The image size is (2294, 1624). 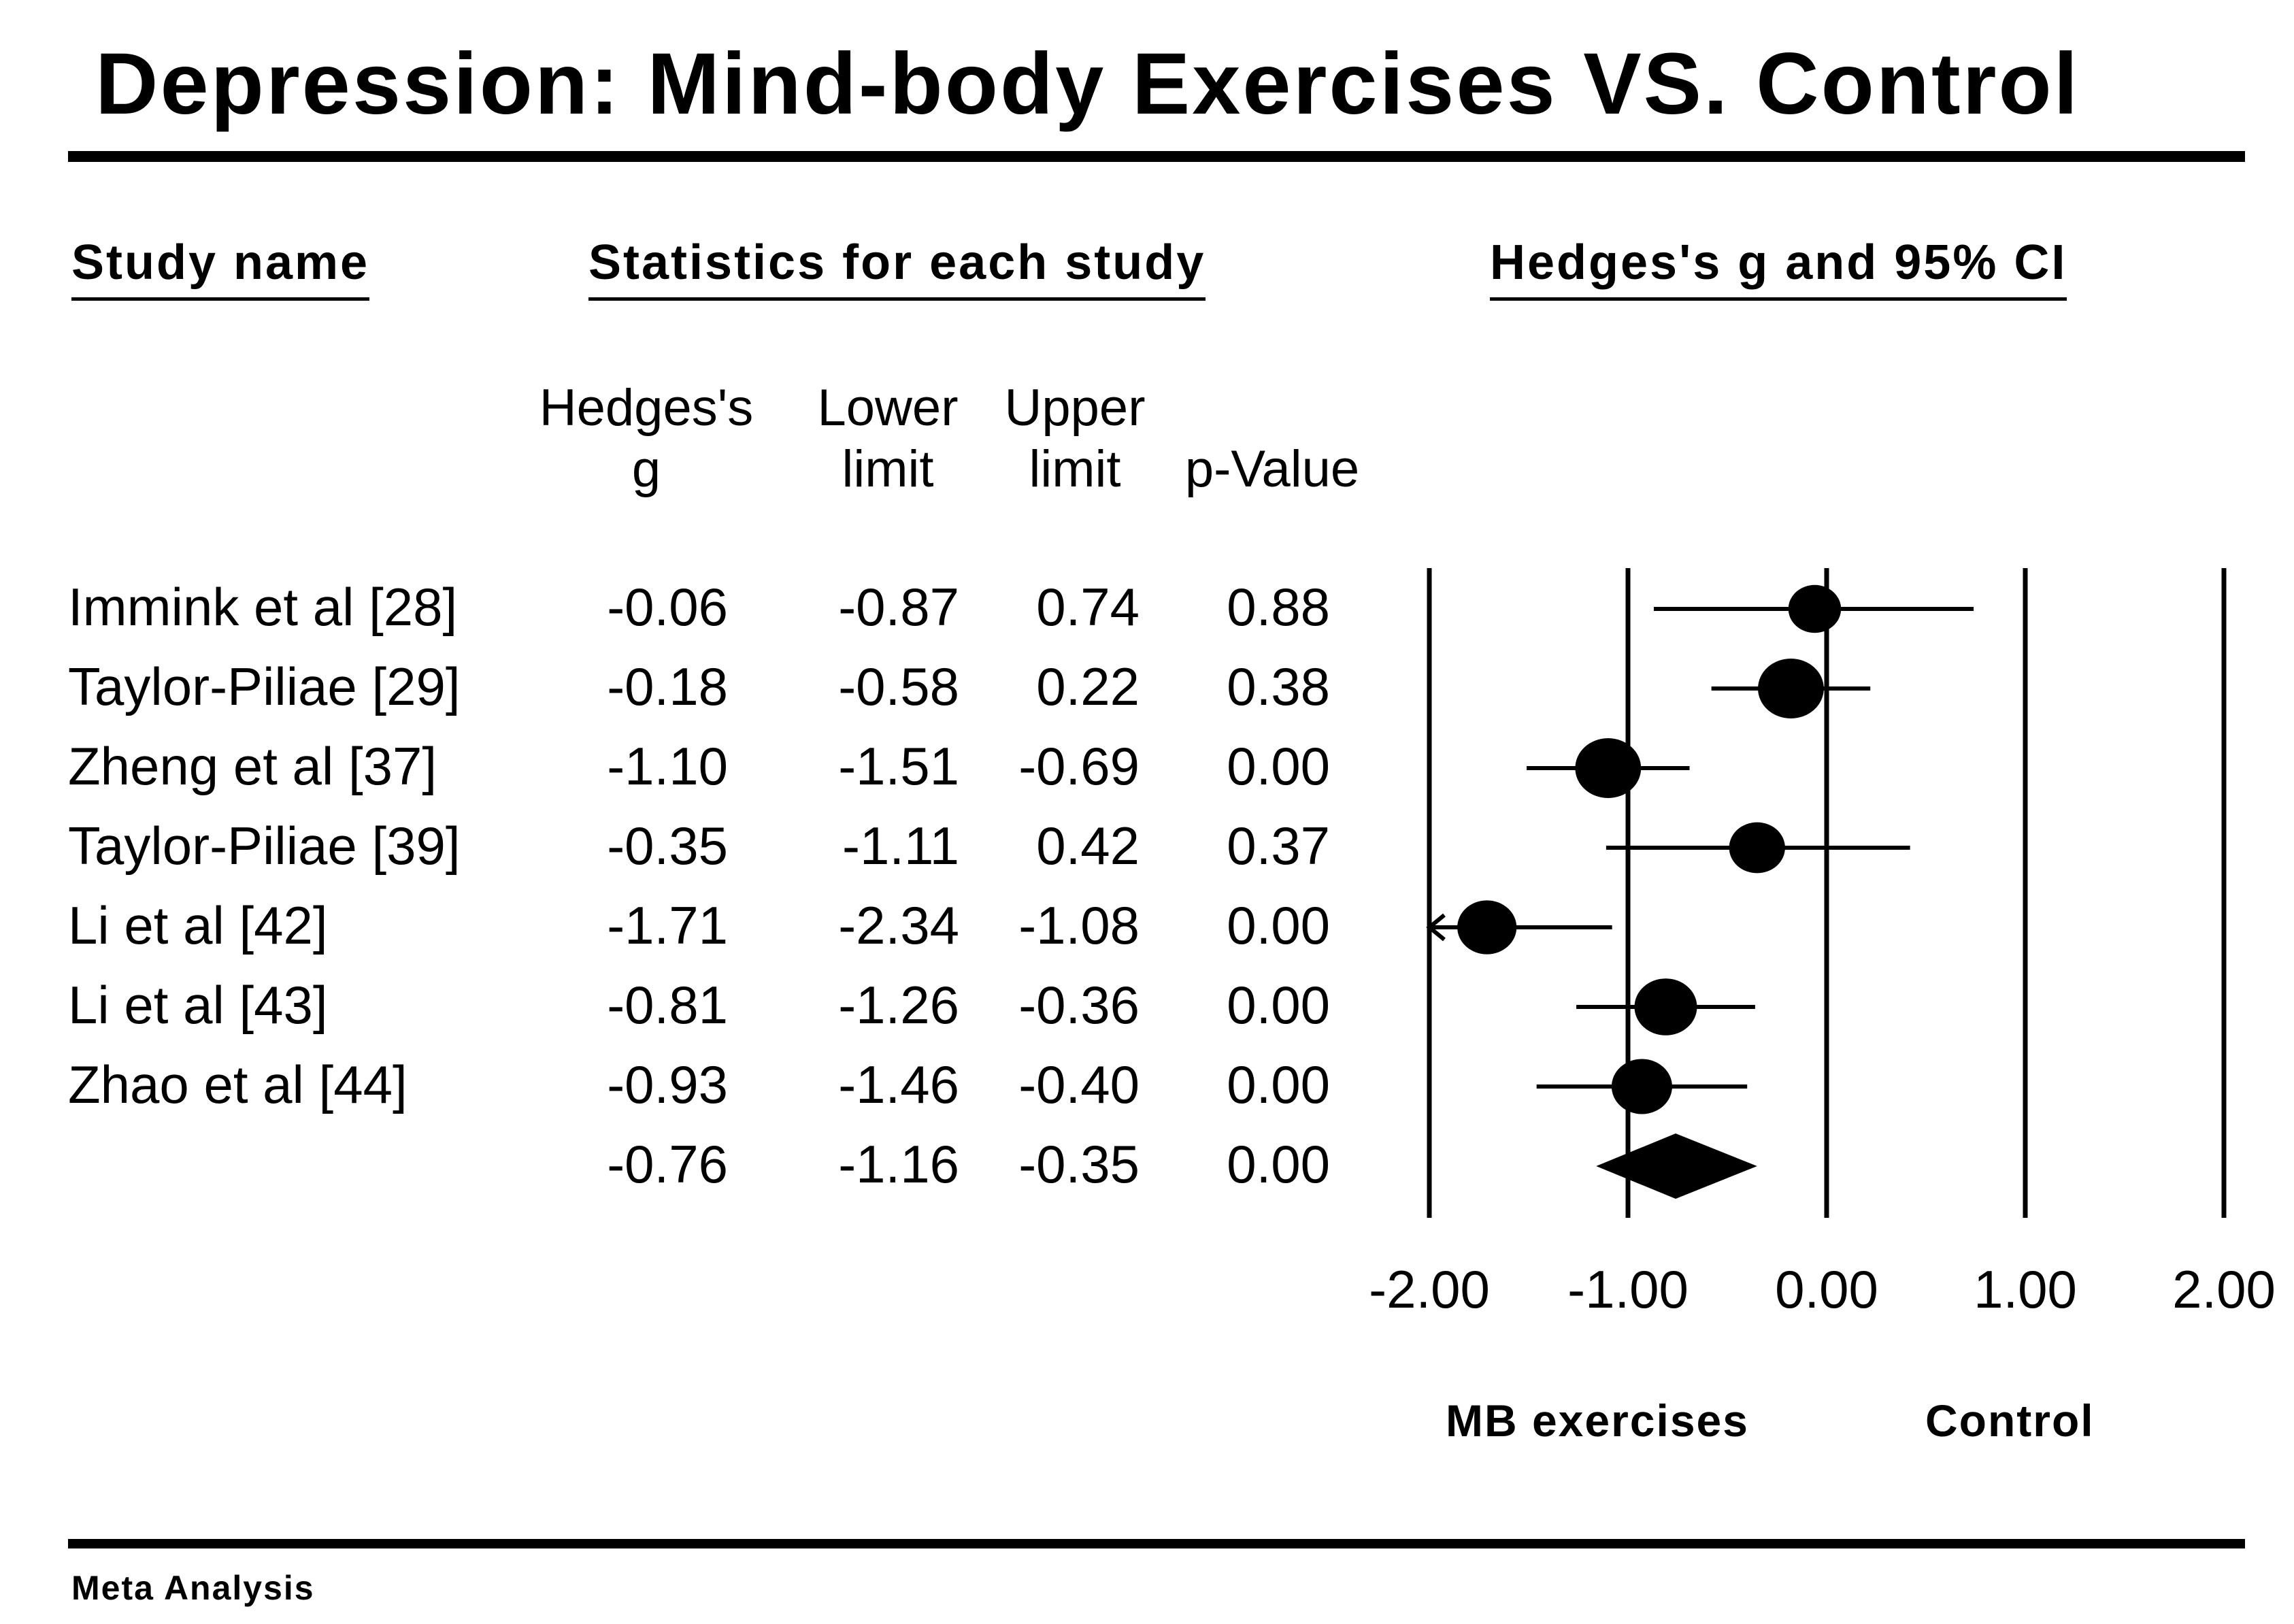 What do you see at coordinates (898, 607) in the screenshot?
I see `lower-value-cell: -0.87` at bounding box center [898, 607].